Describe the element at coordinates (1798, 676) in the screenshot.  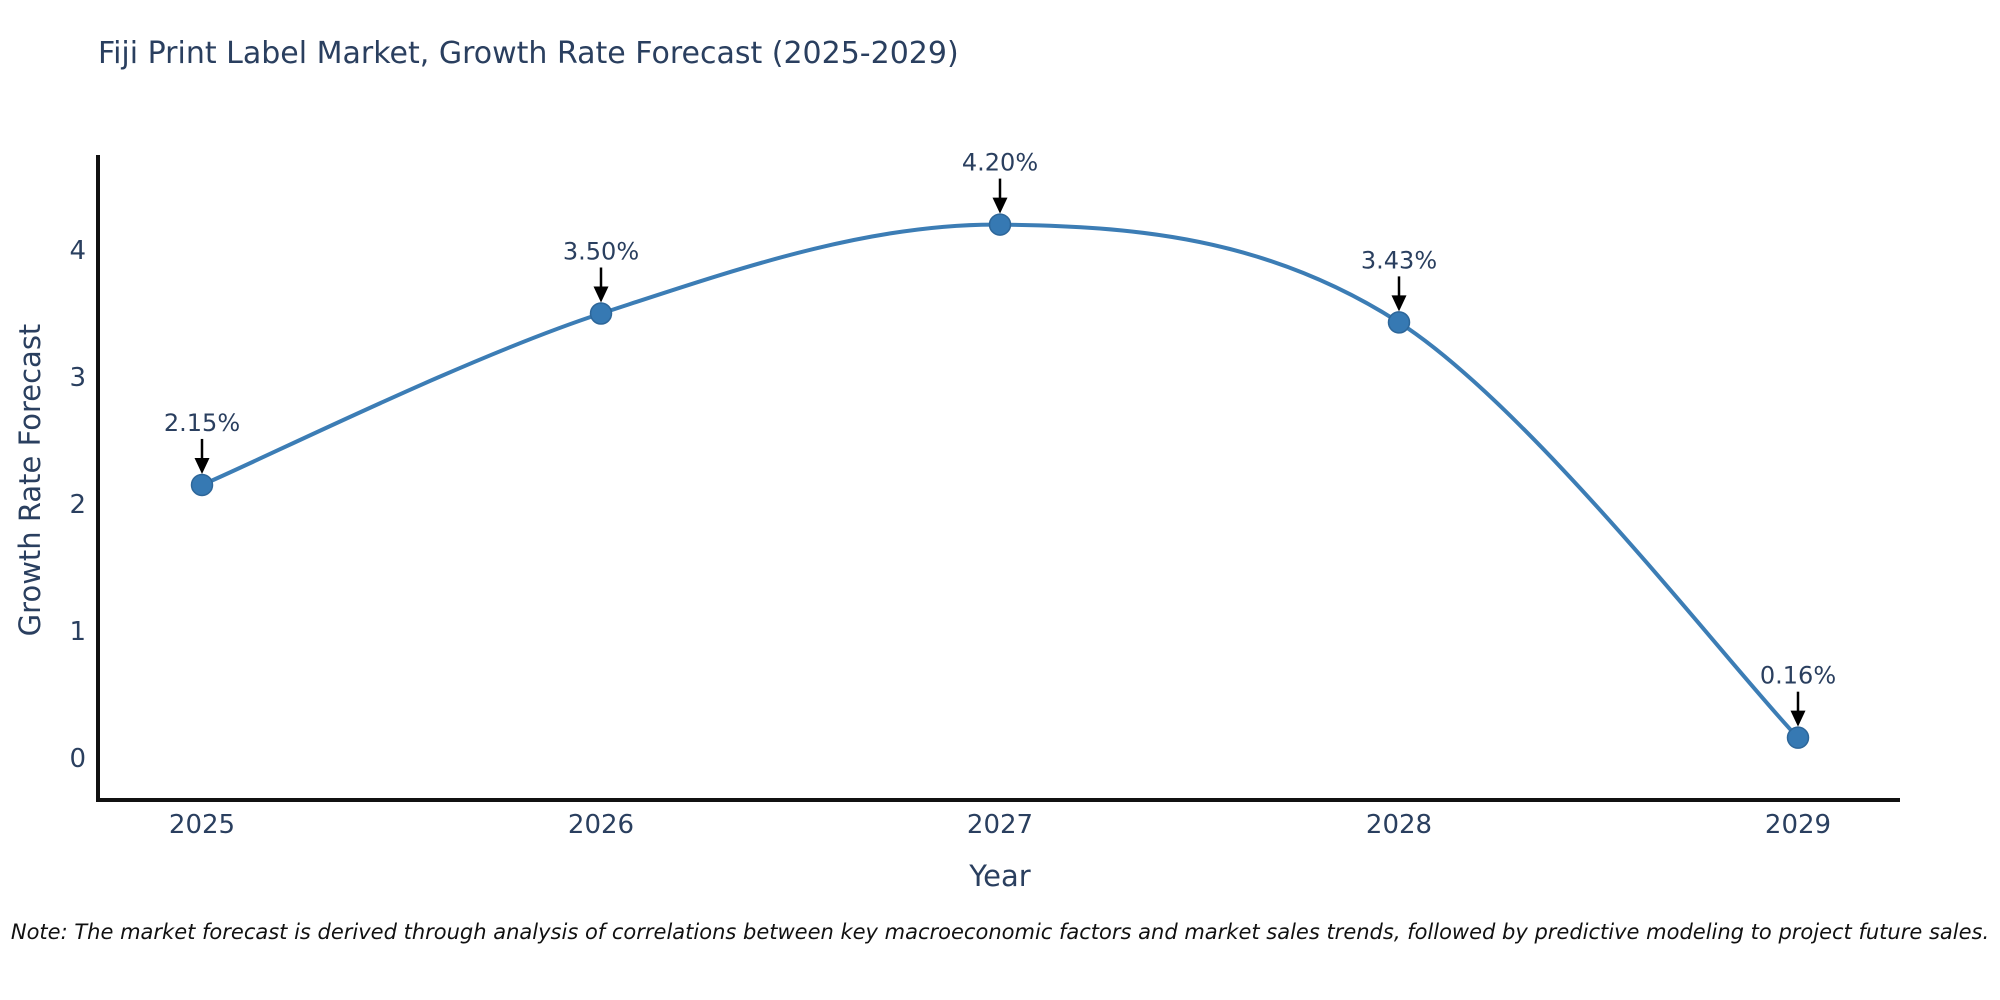
I see `data-point-label: 0.16%` at that location.